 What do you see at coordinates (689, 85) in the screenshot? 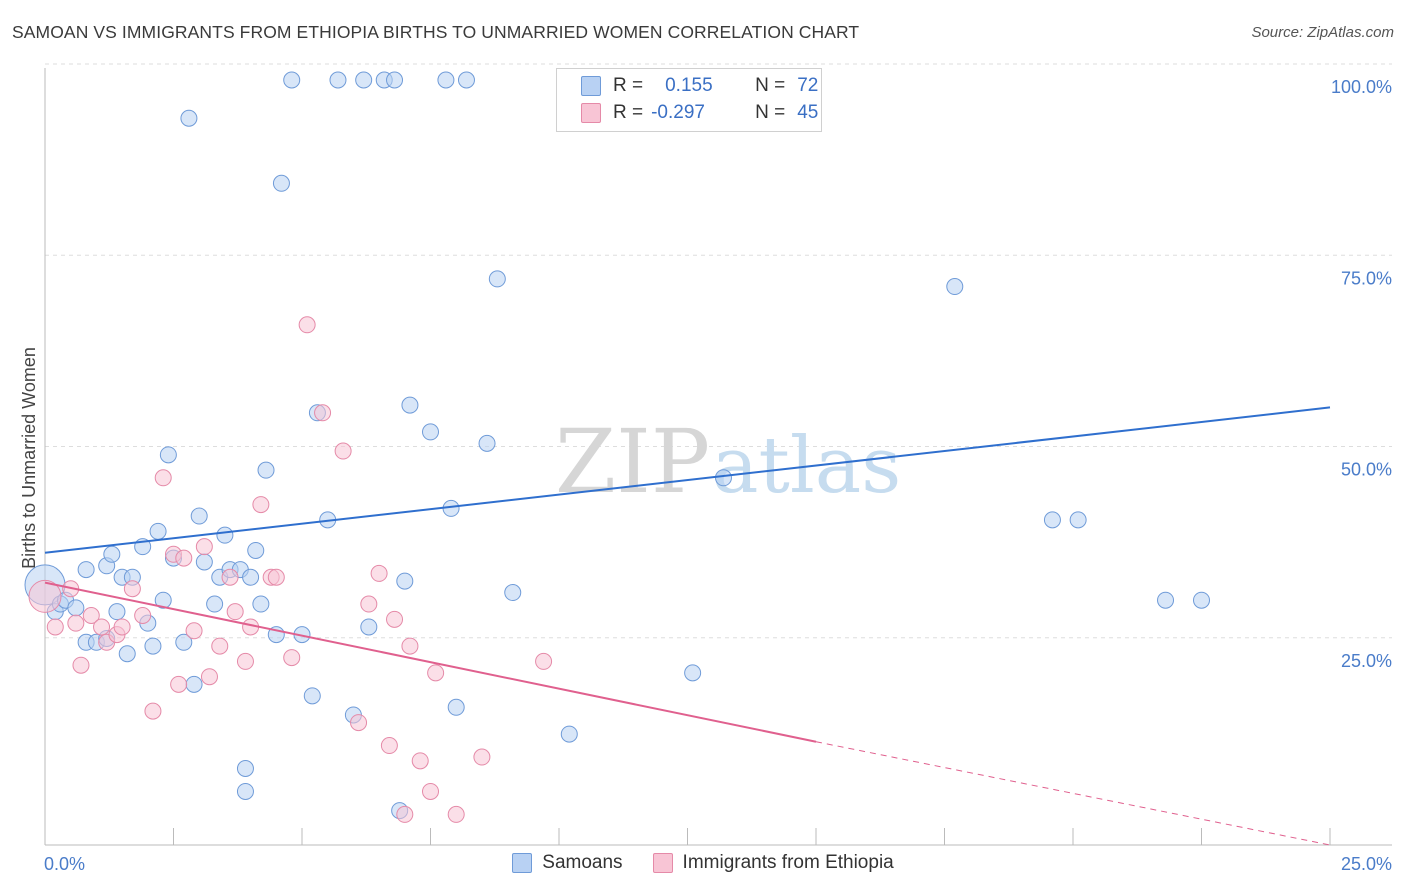
I see `r-value: 0.155` at bounding box center [689, 85].